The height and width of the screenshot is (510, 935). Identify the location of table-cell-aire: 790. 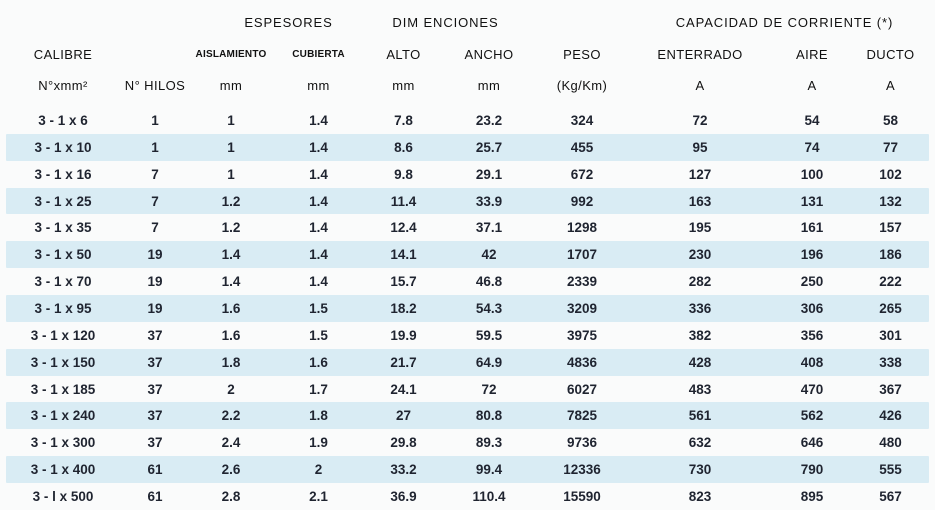
(812, 470).